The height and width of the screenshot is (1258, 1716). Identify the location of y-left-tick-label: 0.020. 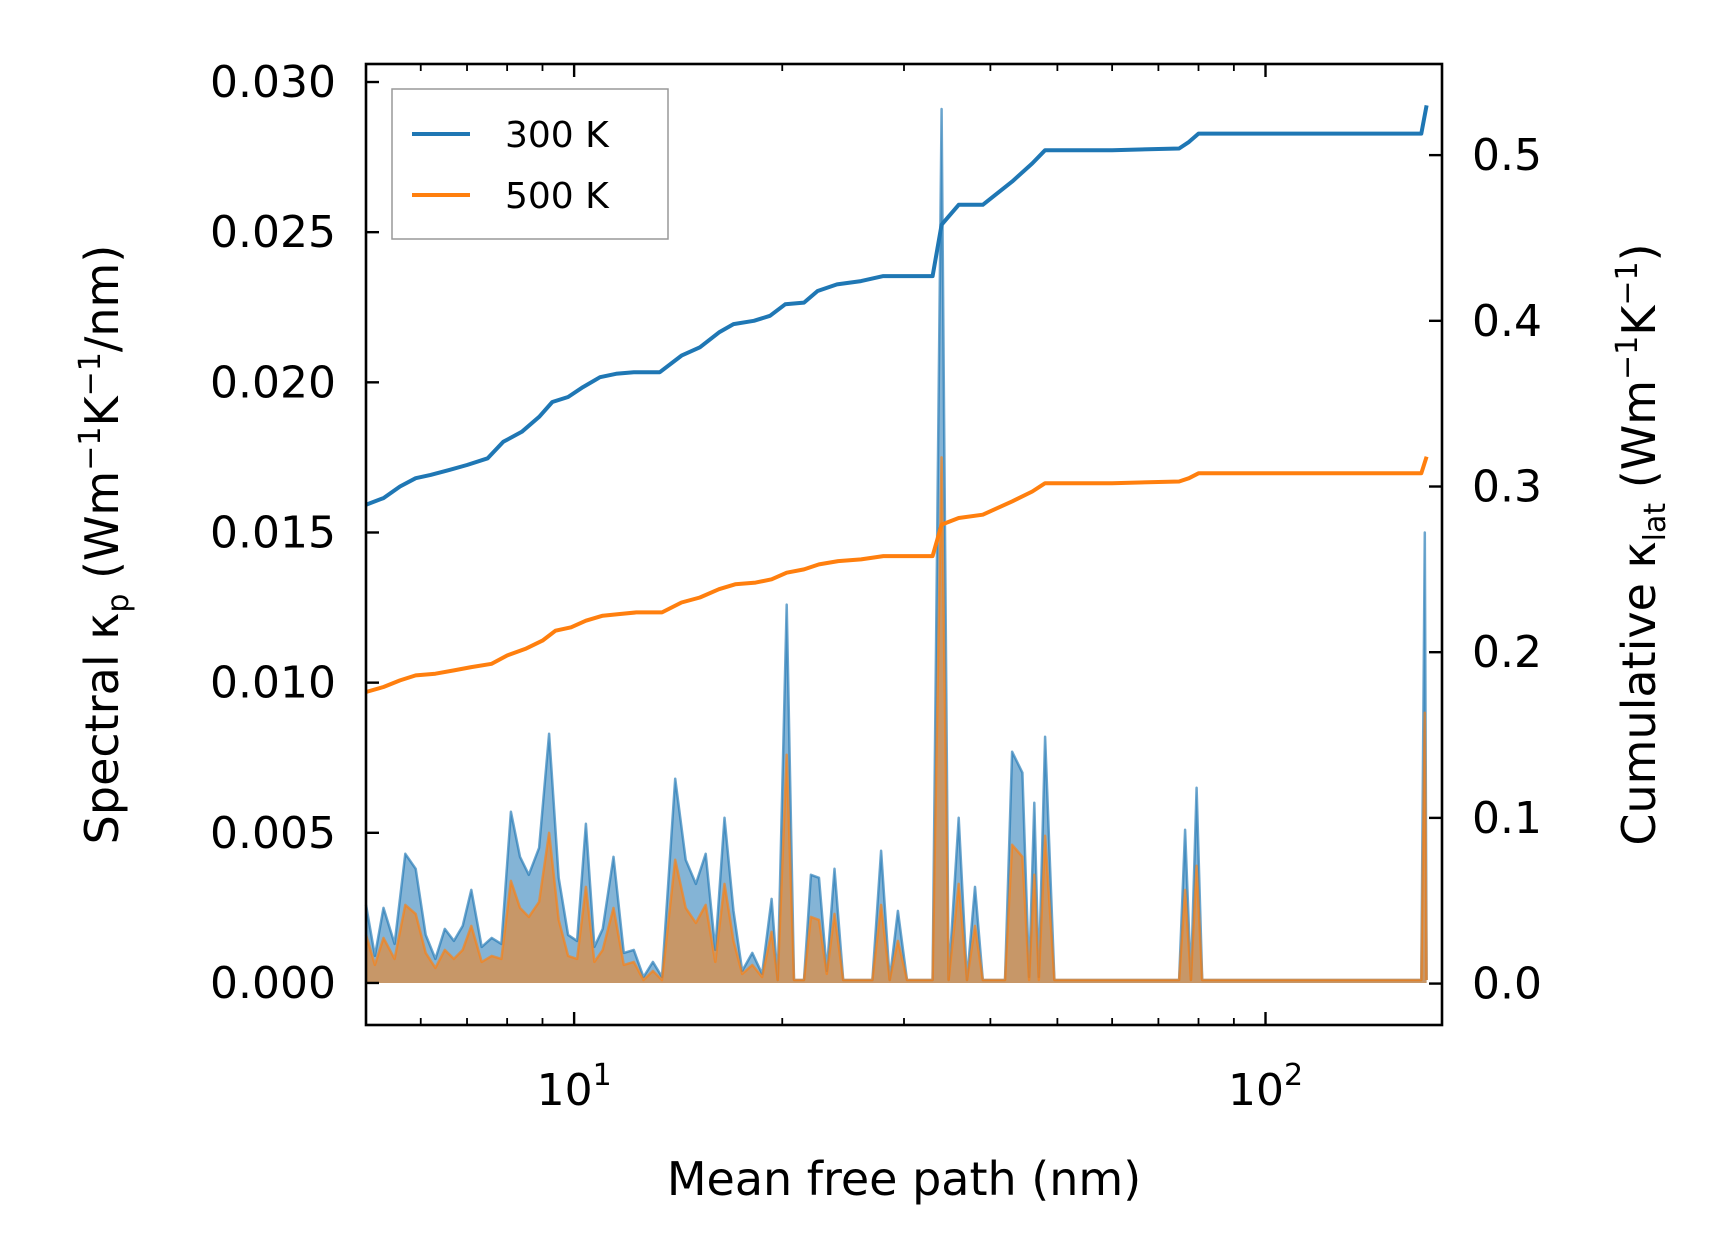
(273, 382).